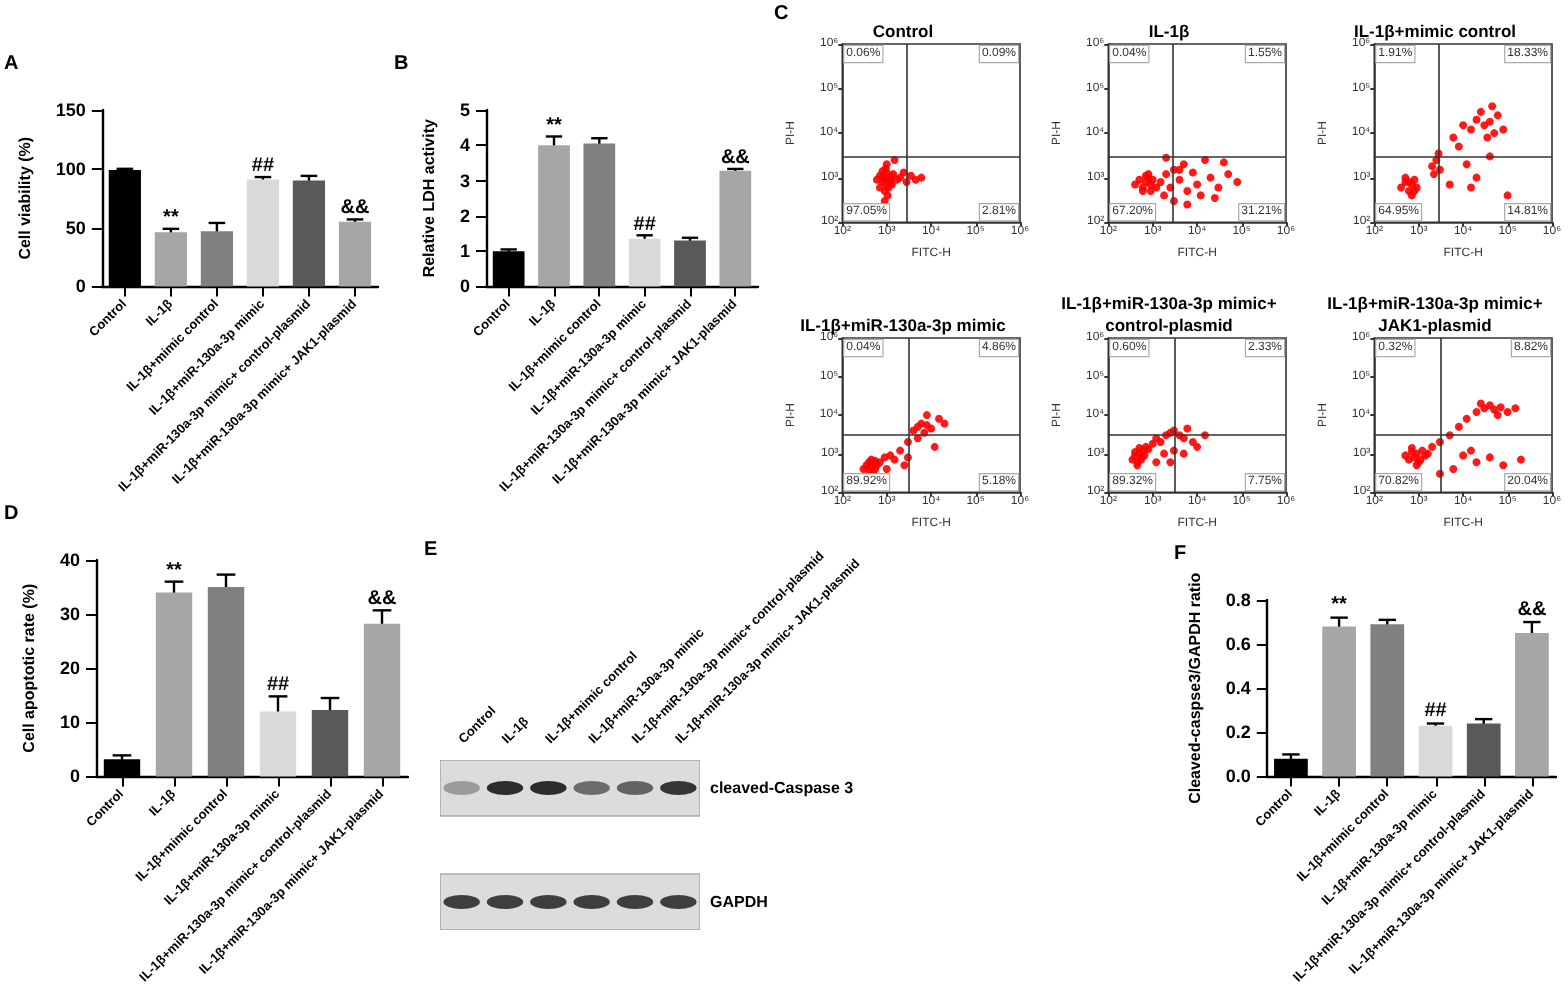 The image size is (1568, 990). What do you see at coordinates (70, 110) in the screenshot?
I see `y-tick-label: 150` at bounding box center [70, 110].